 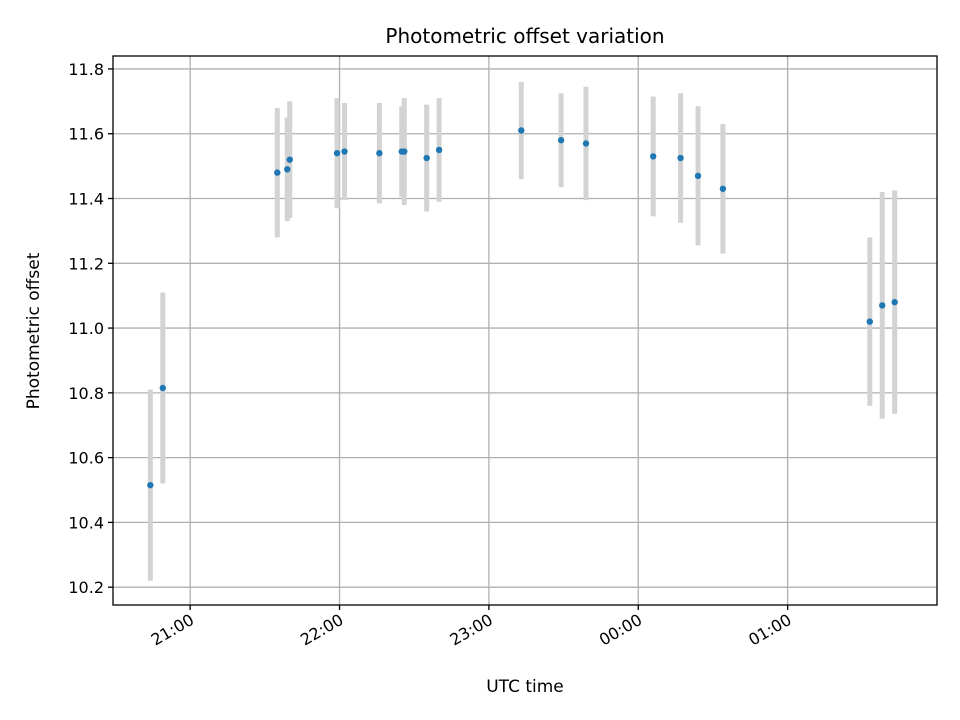 I want to click on y-tick-label: 11.0, so click(x=86, y=328).